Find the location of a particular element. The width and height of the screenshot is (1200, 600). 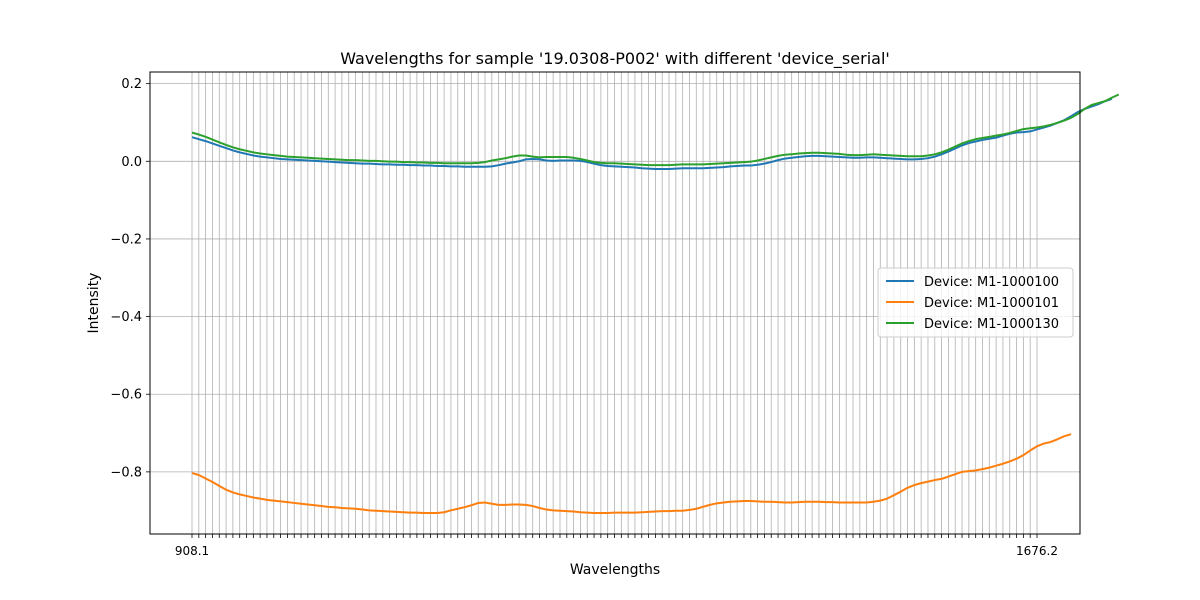

x-tick-label: 1676.2 is located at coordinates (1037, 551).